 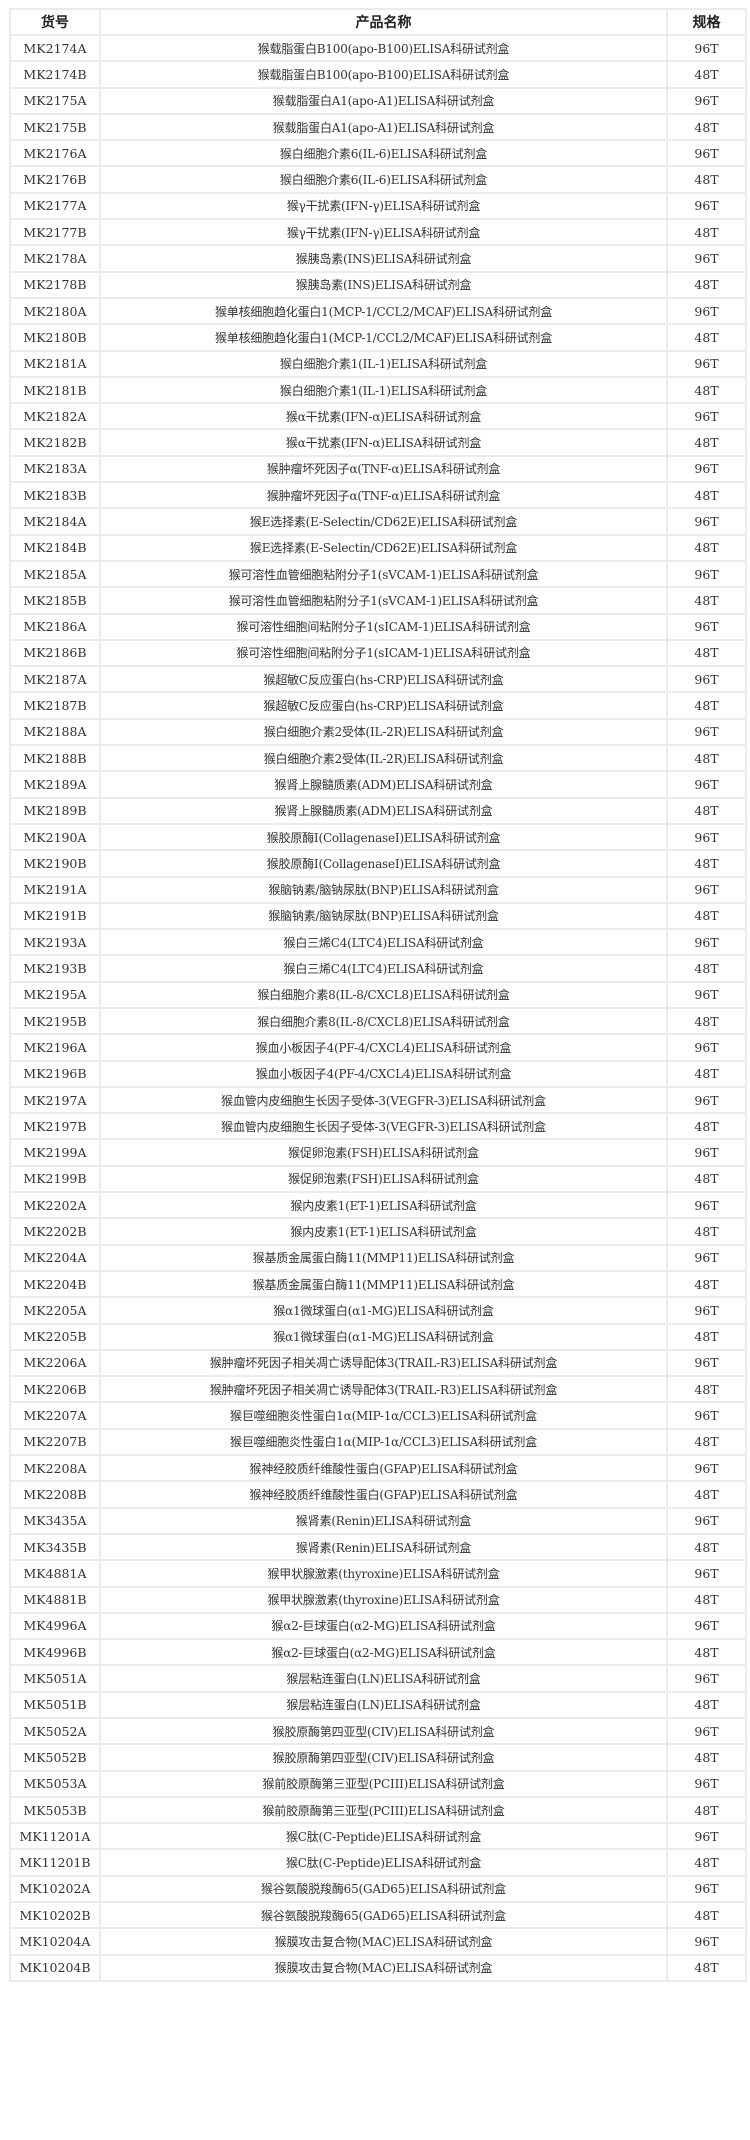 I want to click on table-row: MK4996B 猴α2-巨球蛋白(α2-MG)ELISA科研试剂盒 48T, so click(x=378, y=1652).